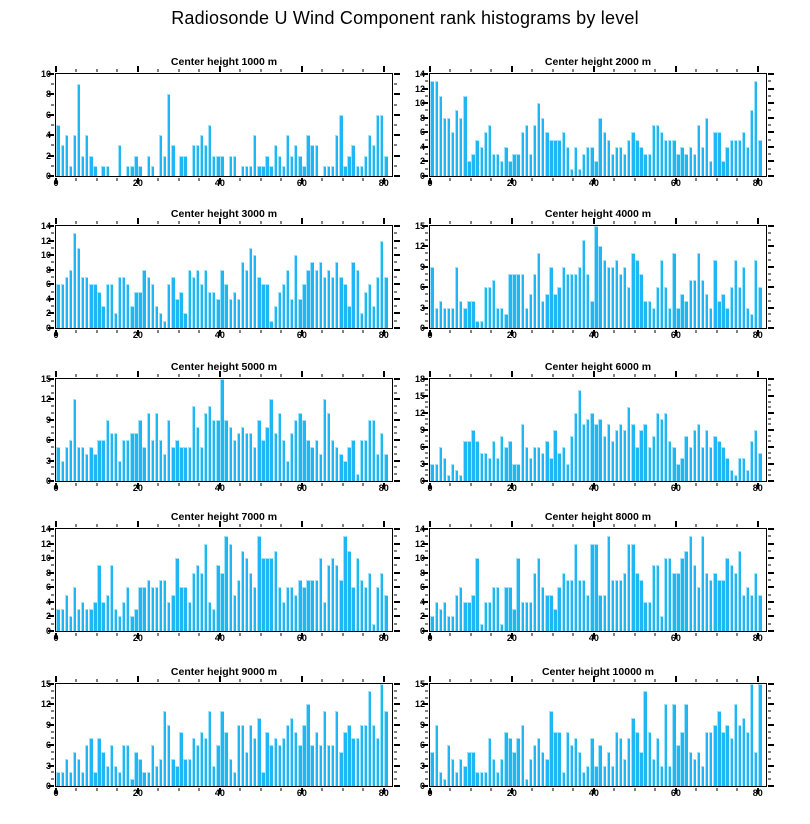 The height and width of the screenshot is (824, 810). What do you see at coordinates (422, 724) in the screenshot?
I see `y-tick-label: 9` at bounding box center [422, 724].